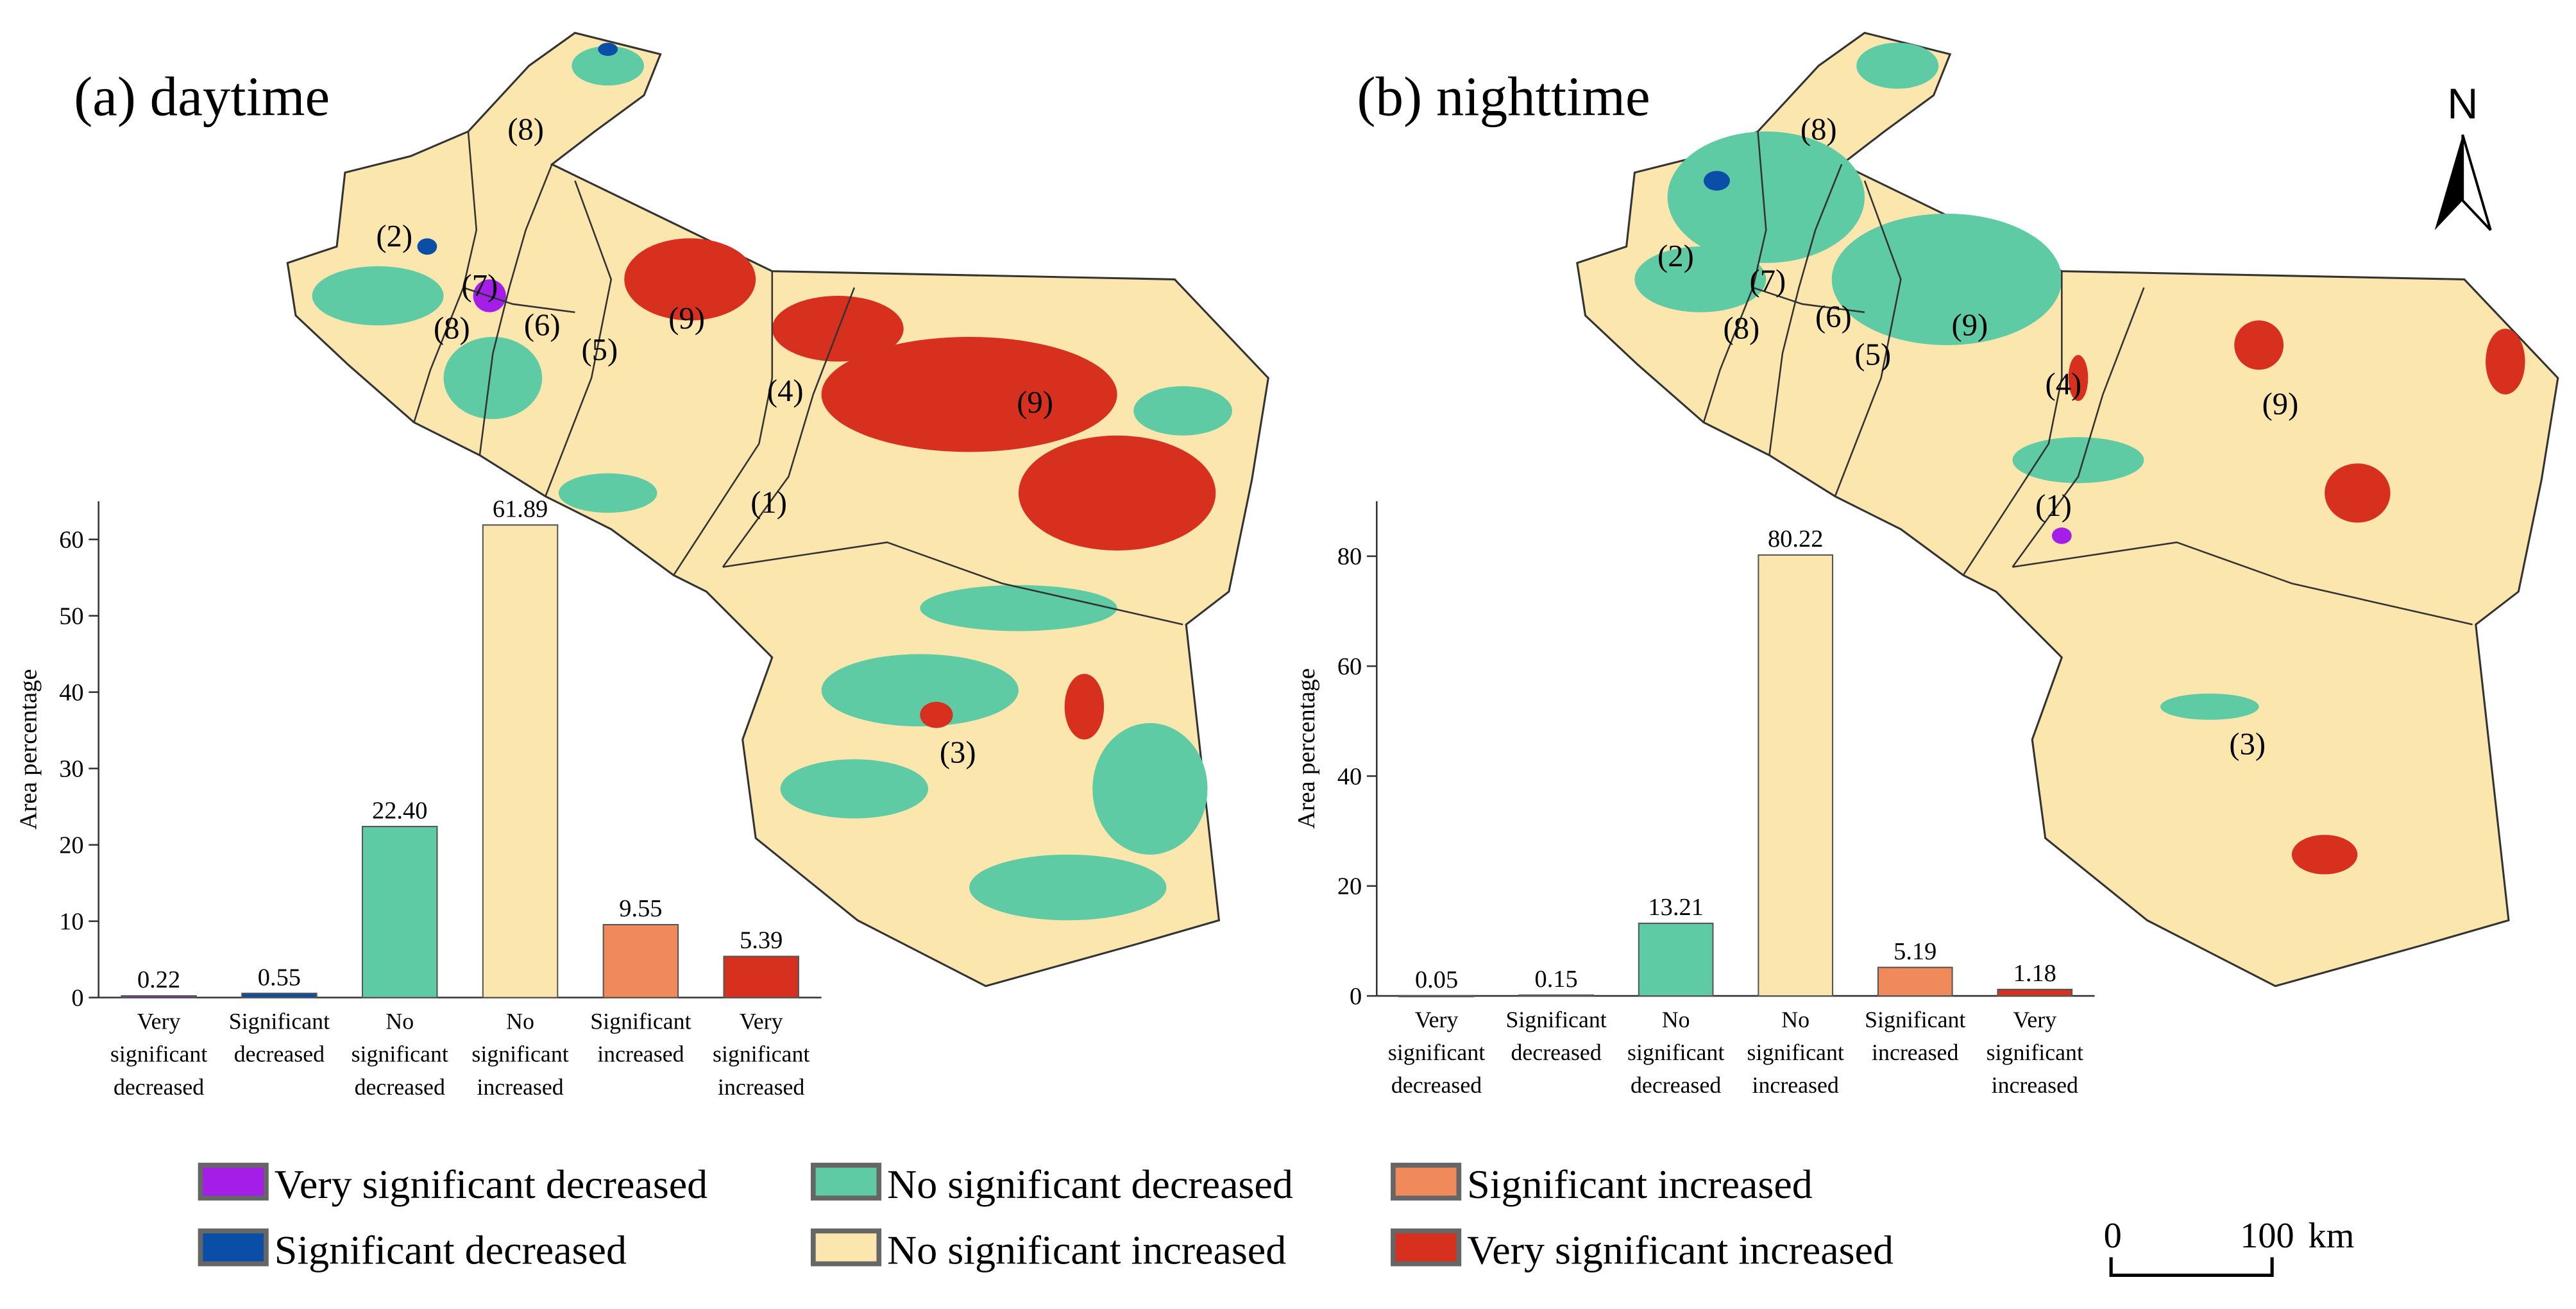 This screenshot has width=2576, height=1309. Describe the element at coordinates (1556, 980) in the screenshot. I see `value-label: 0.15` at that location.